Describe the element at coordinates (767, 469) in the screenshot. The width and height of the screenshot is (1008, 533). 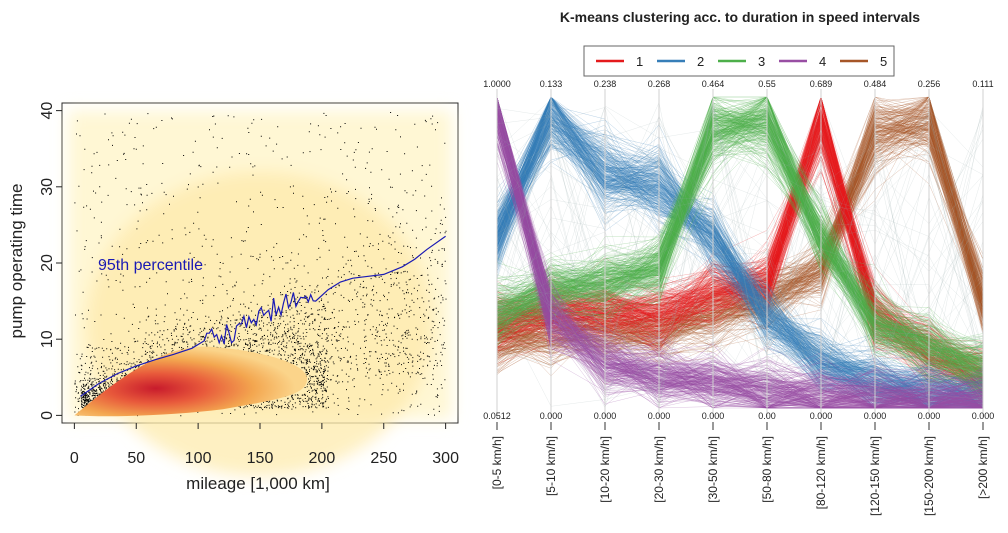
I see `category-label: [50-80 km/h]` at that location.